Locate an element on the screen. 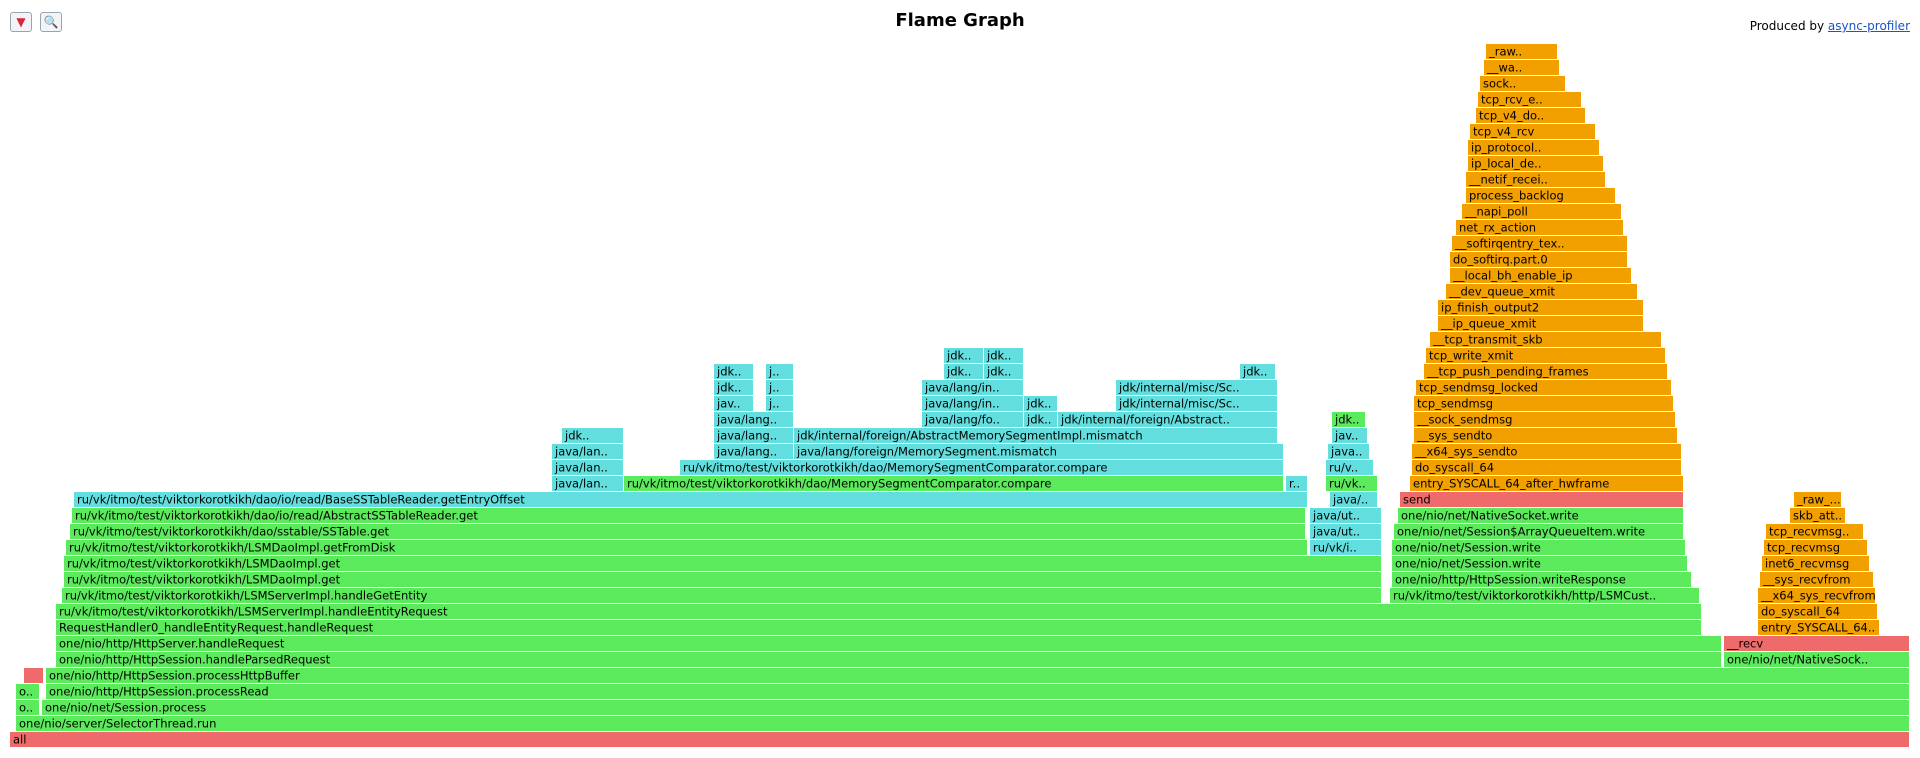  frame-67: j j.. is located at coordinates (779, 403).